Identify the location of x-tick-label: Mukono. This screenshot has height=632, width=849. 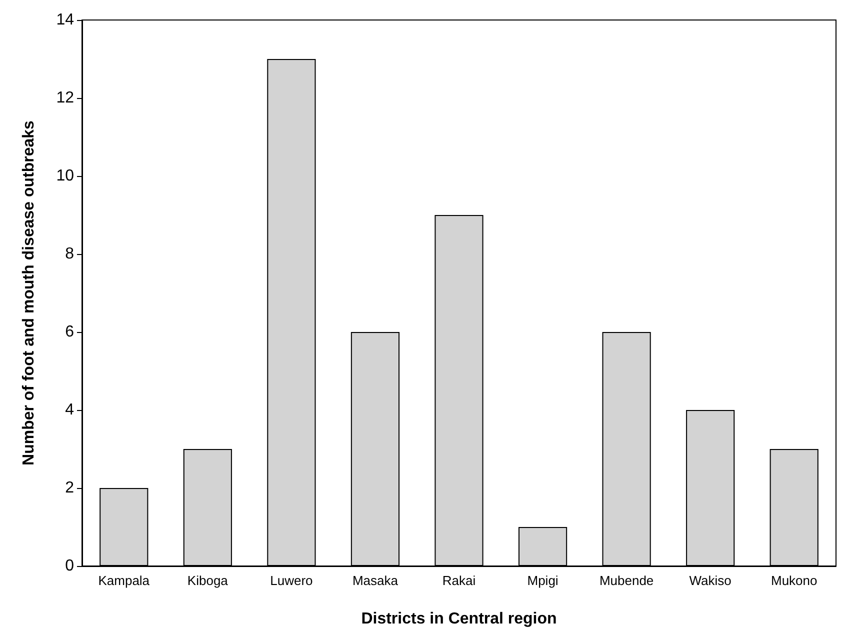
(794, 580).